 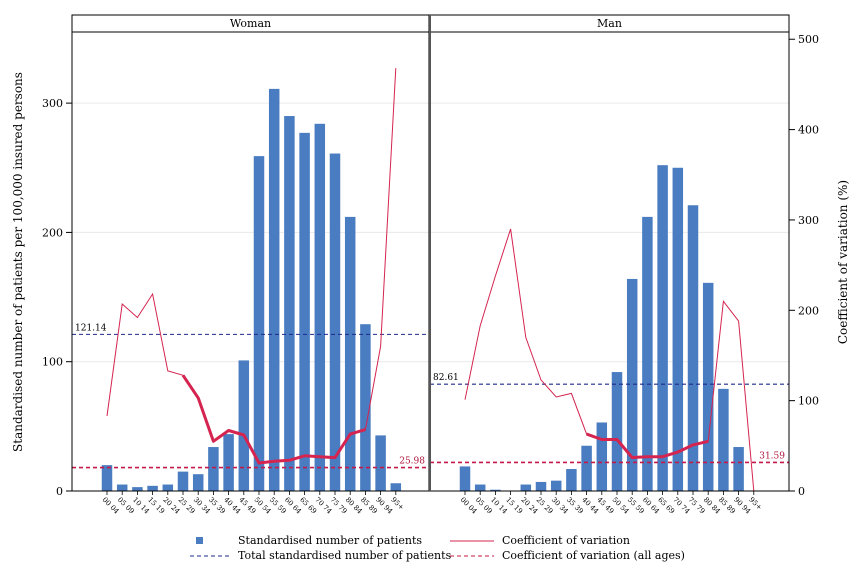 I want to click on total-reference-label: 121.14, so click(x=91, y=328).